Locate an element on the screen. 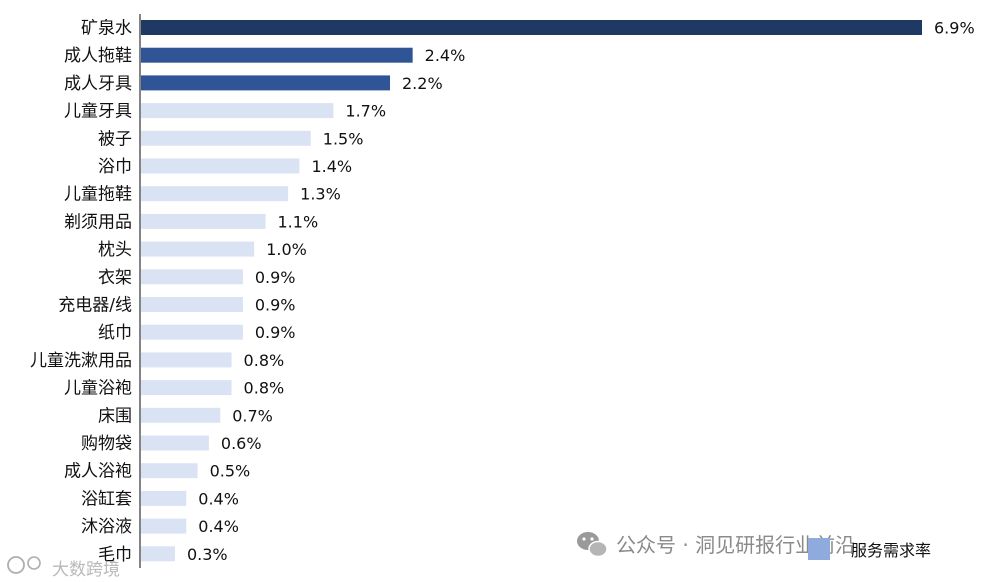 The height and width of the screenshot is (582, 989). category-label: 成人牙具 is located at coordinates (98, 84).